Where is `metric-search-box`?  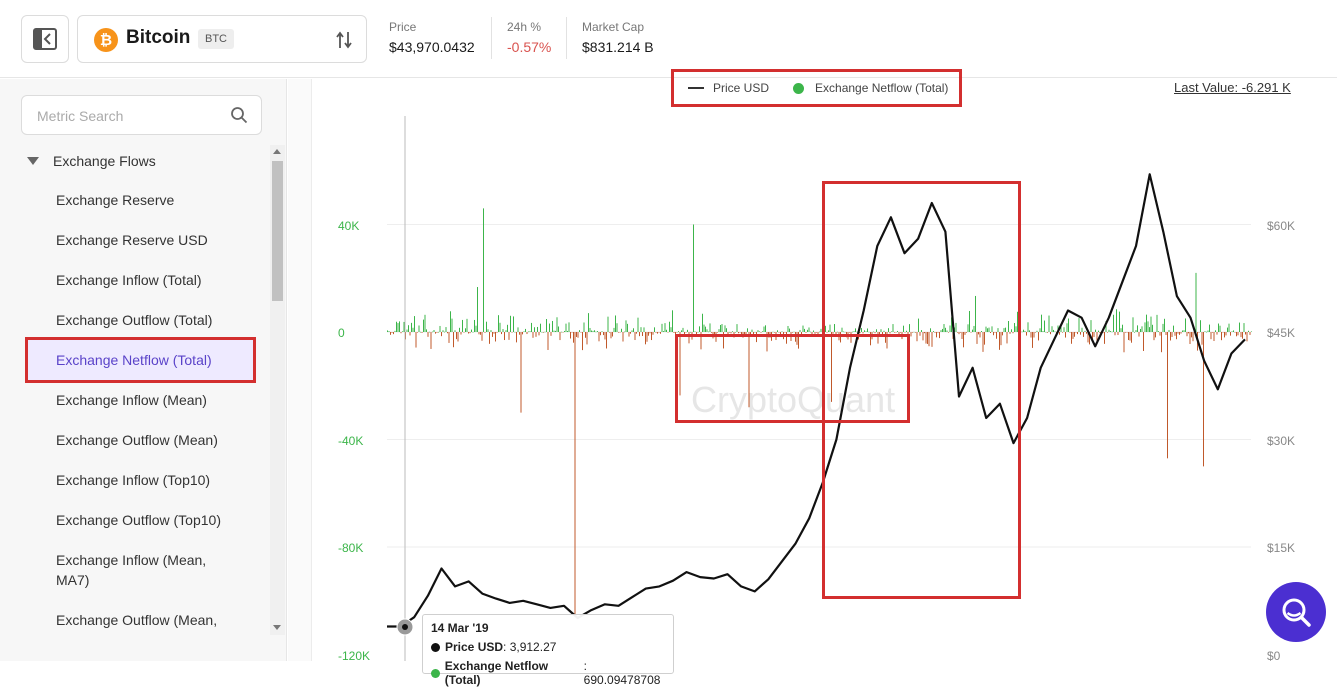
metric-search-box is located at coordinates (141, 115).